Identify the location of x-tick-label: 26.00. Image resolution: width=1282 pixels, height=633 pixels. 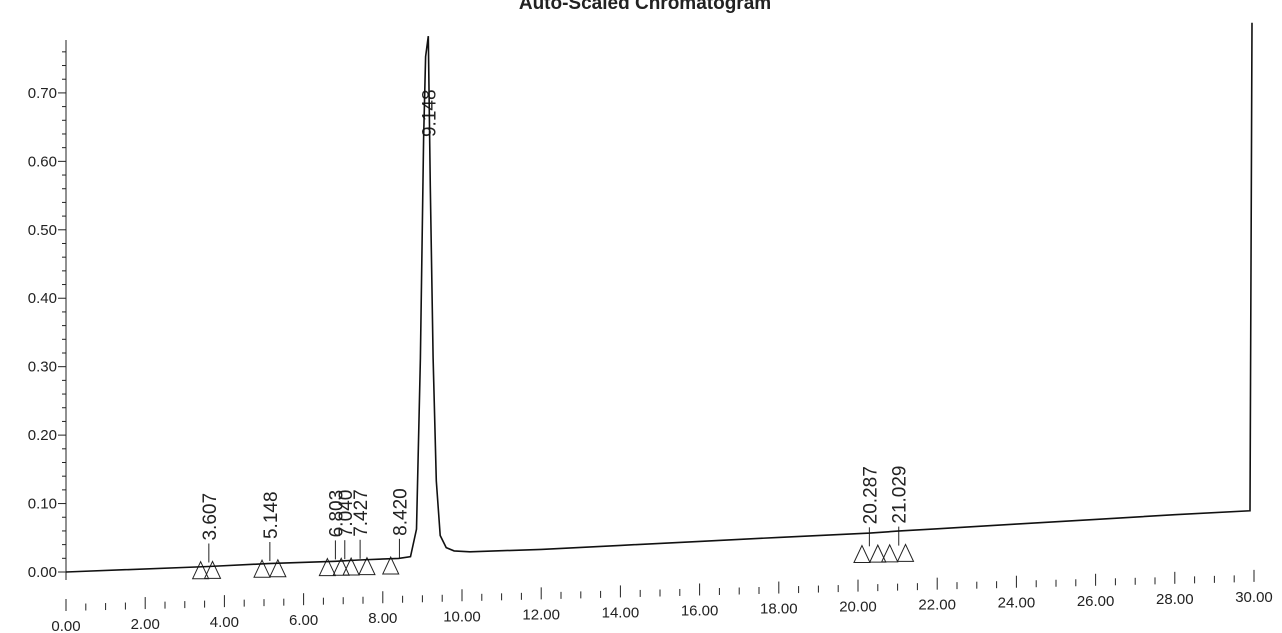
(1096, 601).